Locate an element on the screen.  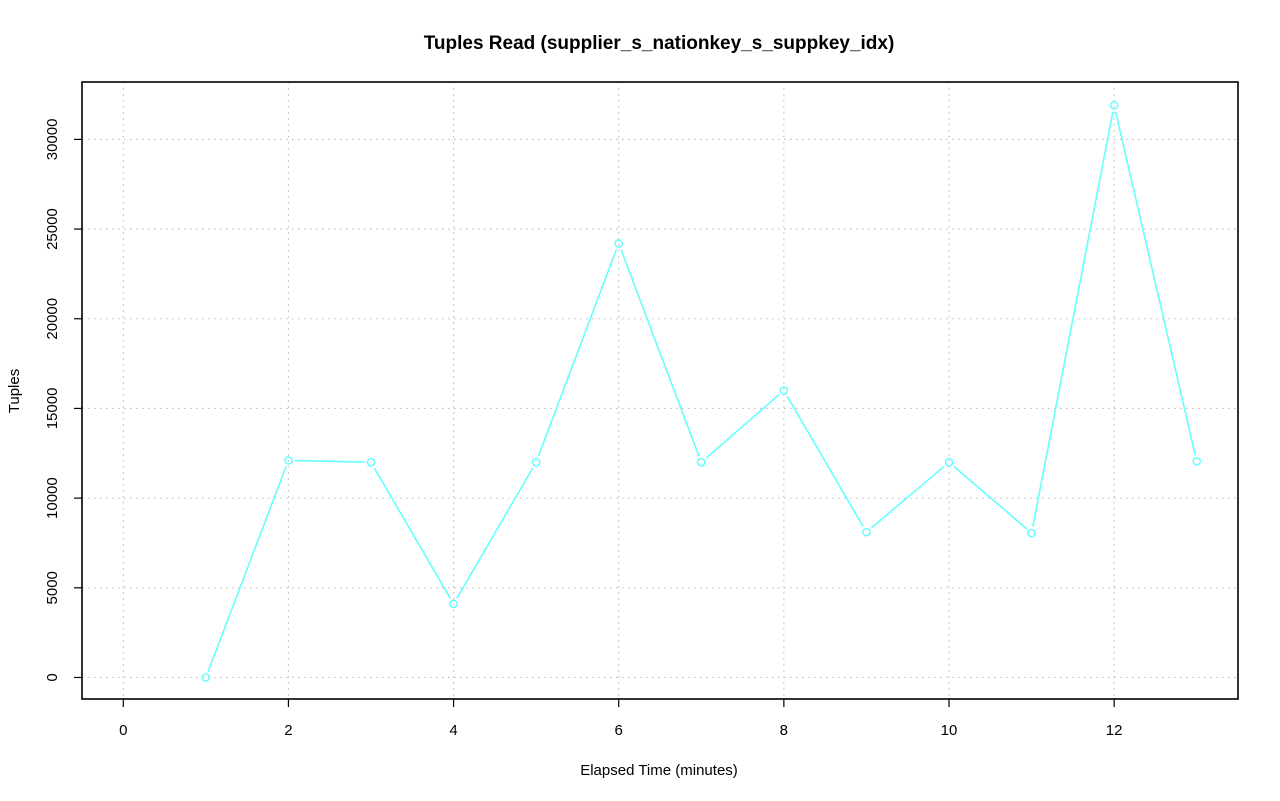
y-tick-label: 15000 is located at coordinates (52, 409).